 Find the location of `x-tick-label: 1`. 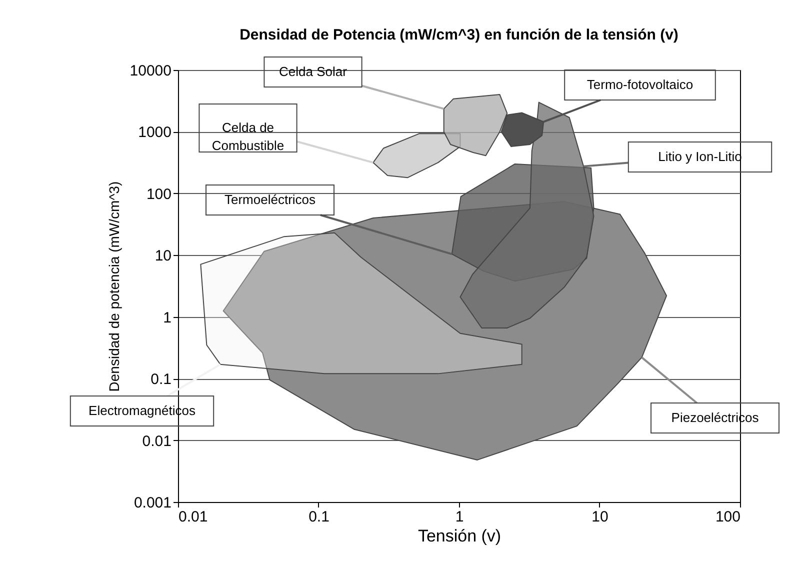

x-tick-label: 1 is located at coordinates (459, 517).